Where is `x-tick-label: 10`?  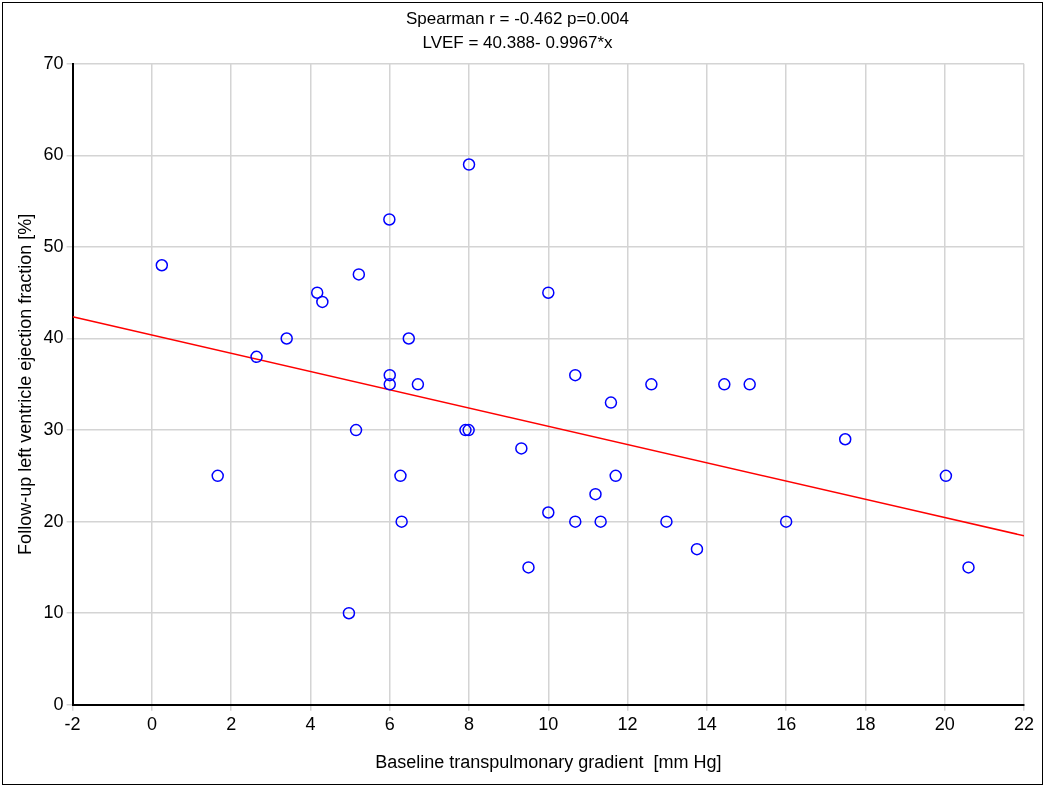
x-tick-label: 10 is located at coordinates (548, 723).